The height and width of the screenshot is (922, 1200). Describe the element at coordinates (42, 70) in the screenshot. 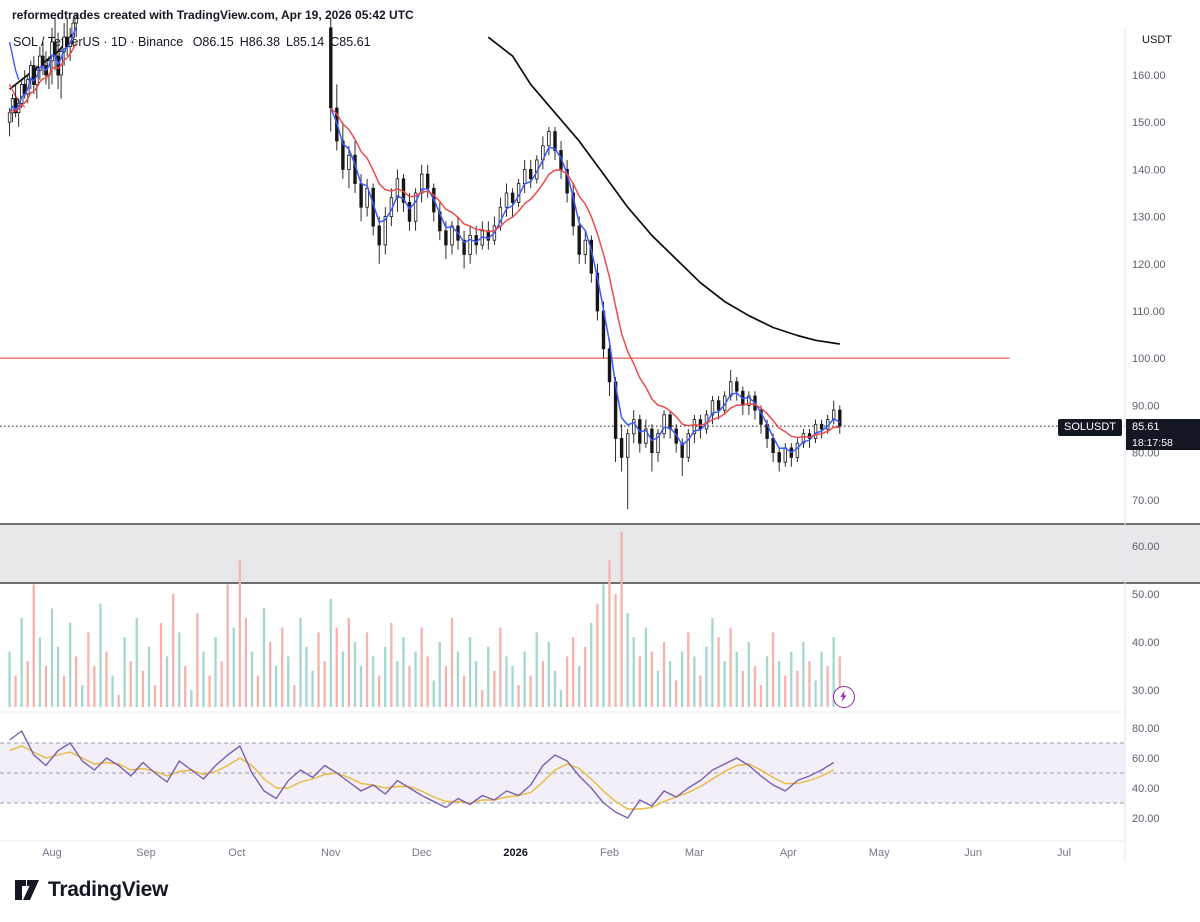

I see `ma-fast-line` at that location.